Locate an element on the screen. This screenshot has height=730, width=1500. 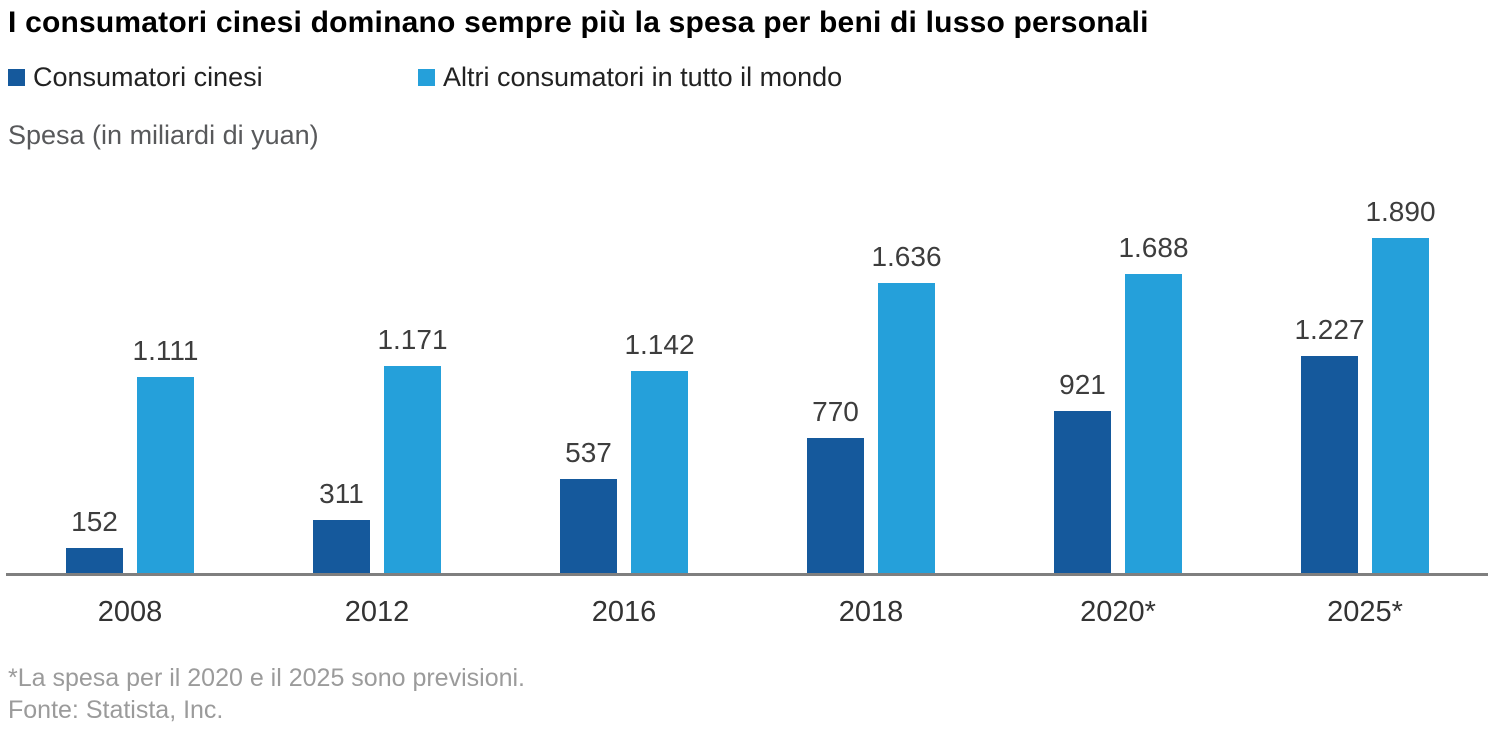
value-label-others-2016: 1.142 is located at coordinates (659, 344).